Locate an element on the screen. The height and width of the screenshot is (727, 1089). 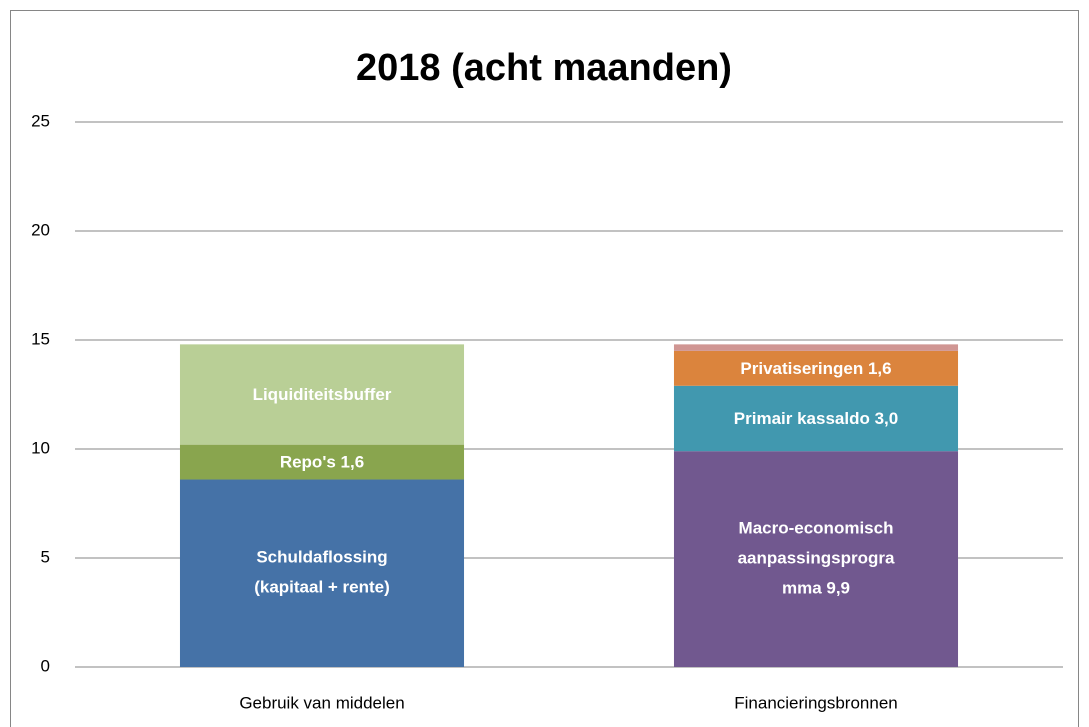
data-label: Schuldaflossing is located at coordinates (321, 557).